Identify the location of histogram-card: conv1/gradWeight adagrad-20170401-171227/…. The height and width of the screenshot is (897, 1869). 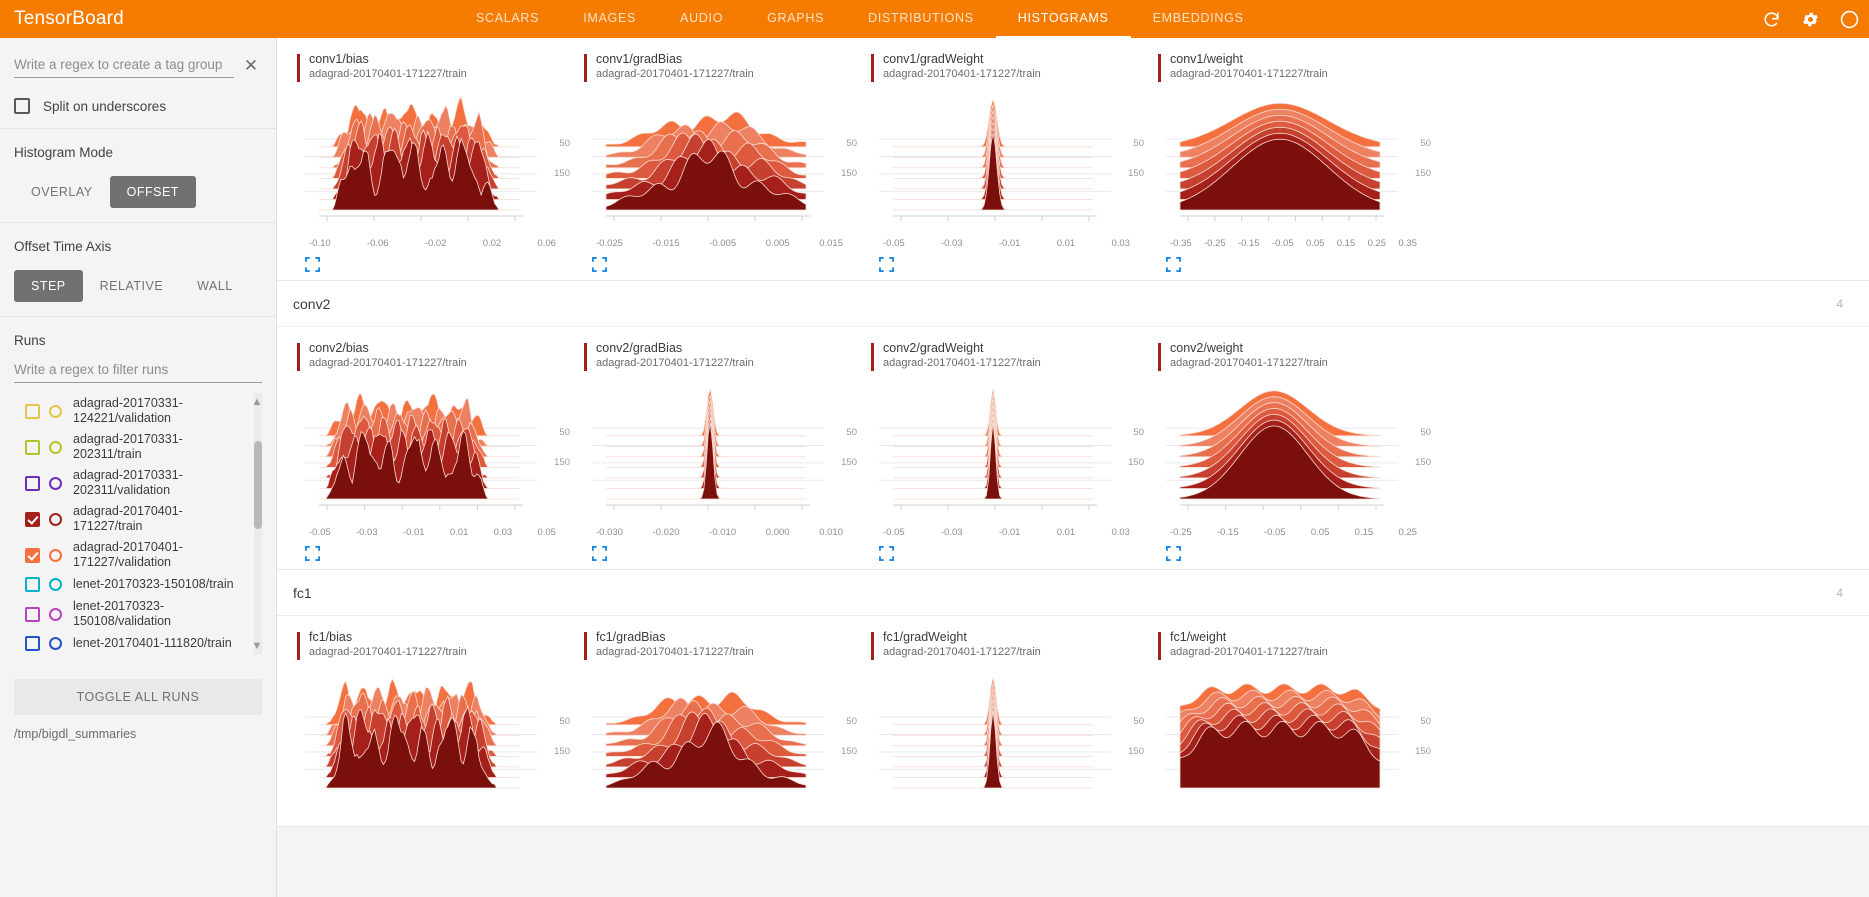
(1004, 162).